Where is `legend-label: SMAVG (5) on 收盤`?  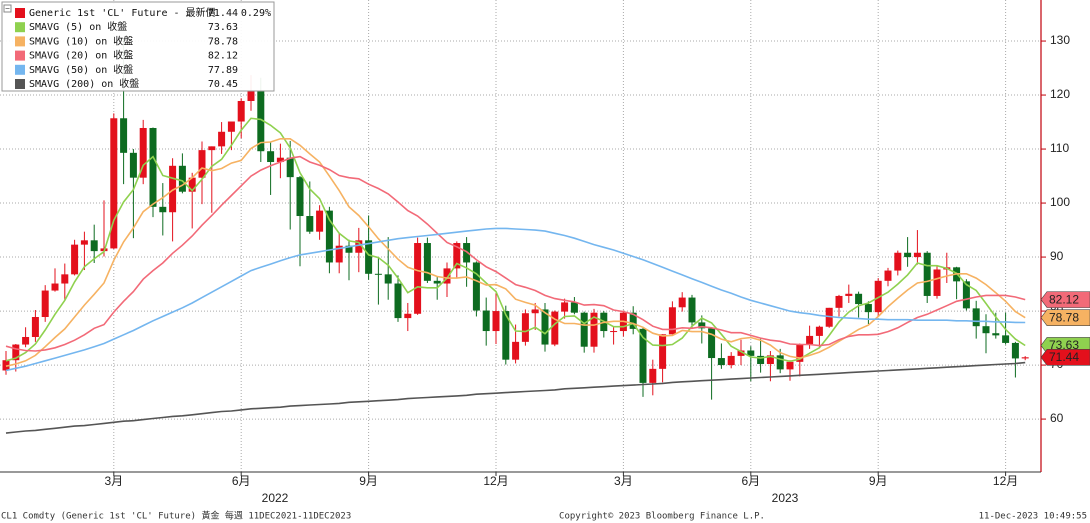
legend-label: SMAVG (5) on 收盤 is located at coordinates (78, 26).